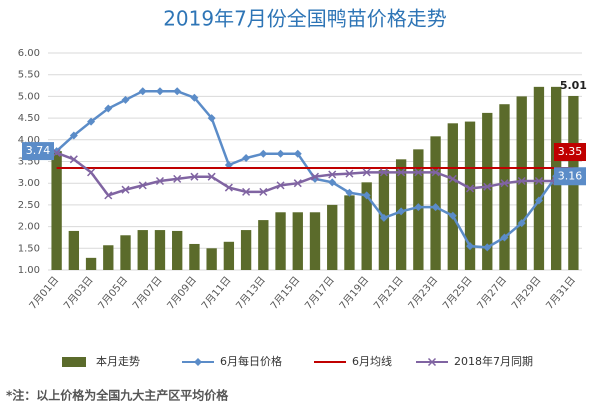 Image resolution: width=610 pixels, height=412 pixels. Describe the element at coordinates (432, 362) in the screenshot. I see `legend-marker` at that location.